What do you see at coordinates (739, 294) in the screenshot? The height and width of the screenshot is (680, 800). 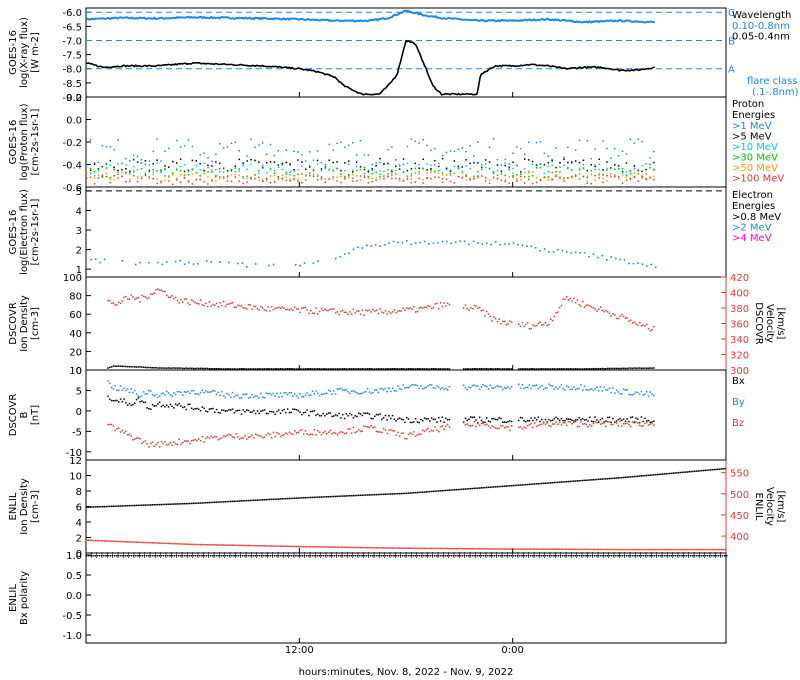 I see `y-right-tick-label: 400` at bounding box center [739, 294].